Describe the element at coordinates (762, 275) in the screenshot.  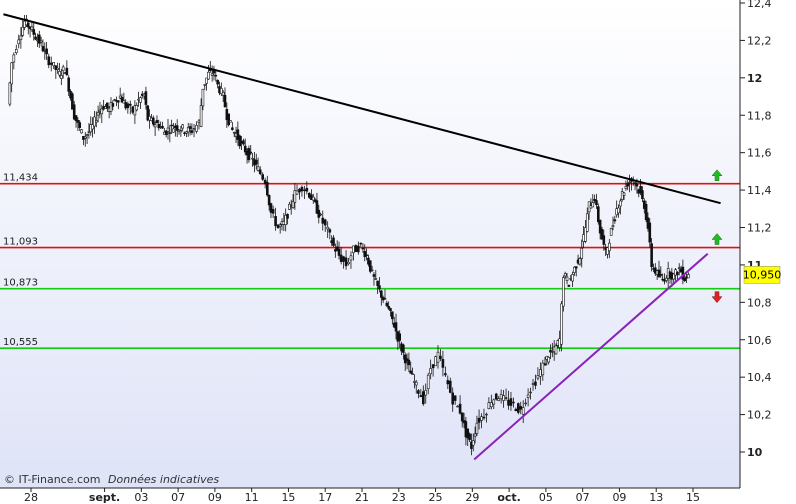
I see `current-price-tag: 10,950` at that location.